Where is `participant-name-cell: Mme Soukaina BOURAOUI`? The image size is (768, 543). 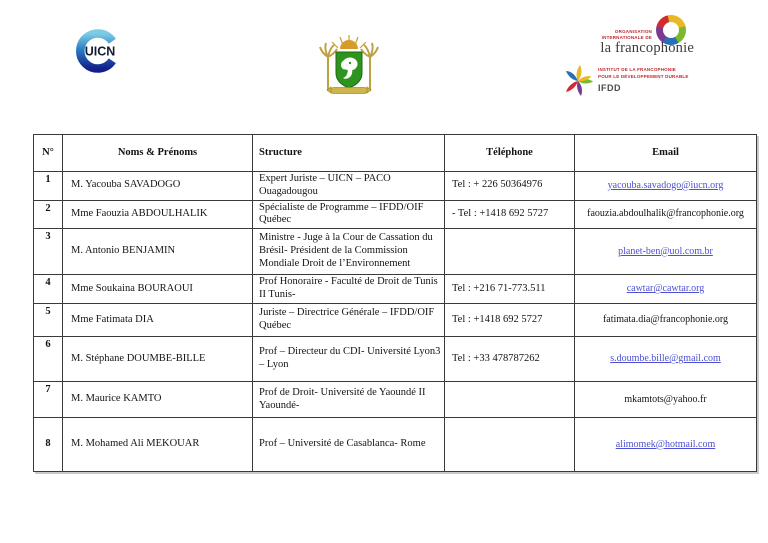 participant-name-cell: Mme Soukaina BOURAOUI is located at coordinates (157, 289).